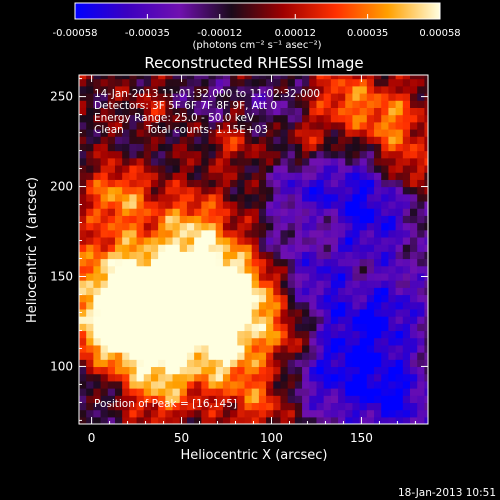  Describe the element at coordinates (367, 33) in the screenshot. I see `colorbar-tick-label: 0.00035` at that location.